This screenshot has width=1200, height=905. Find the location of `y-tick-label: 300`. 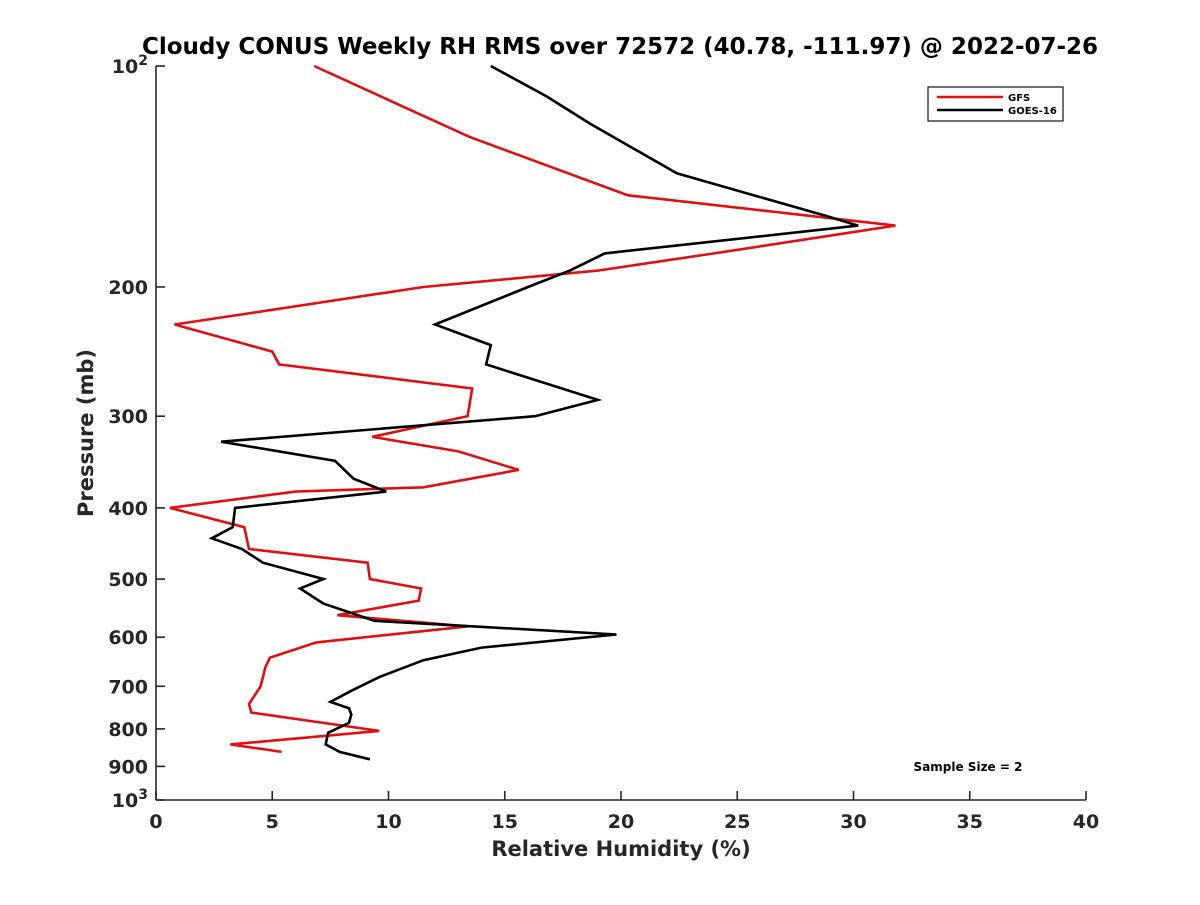

y-tick-label: 300 is located at coordinates (128, 417).